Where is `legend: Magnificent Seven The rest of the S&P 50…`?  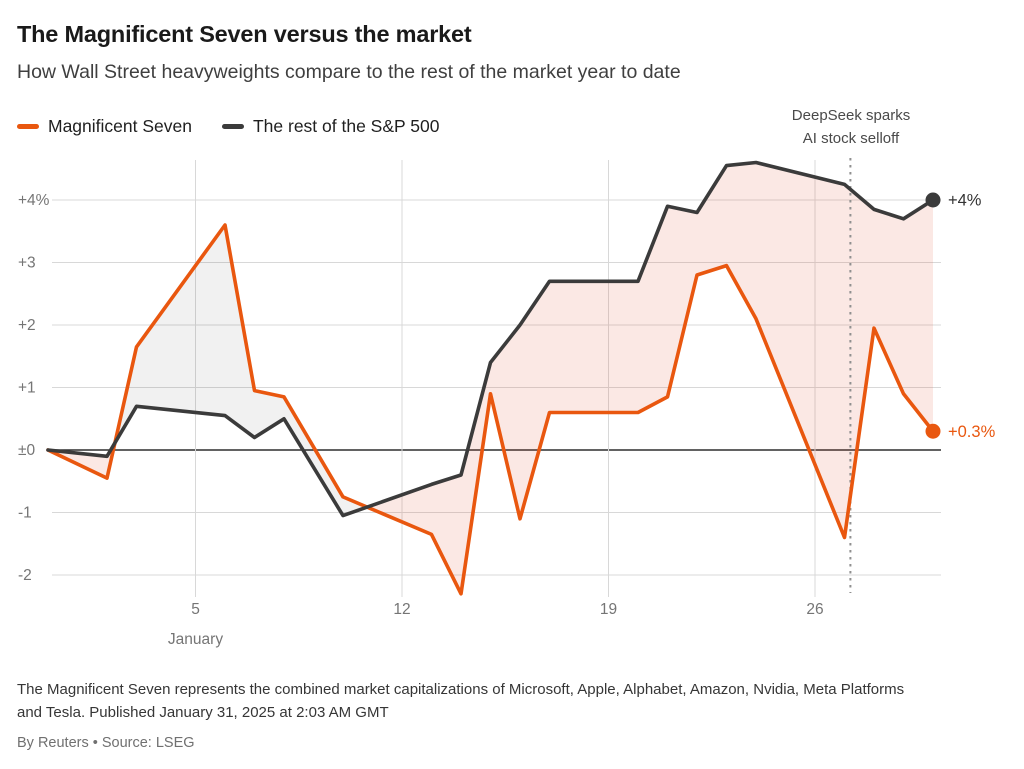 legend: Magnificent Seven The rest of the S&P 50… is located at coordinates (228, 126).